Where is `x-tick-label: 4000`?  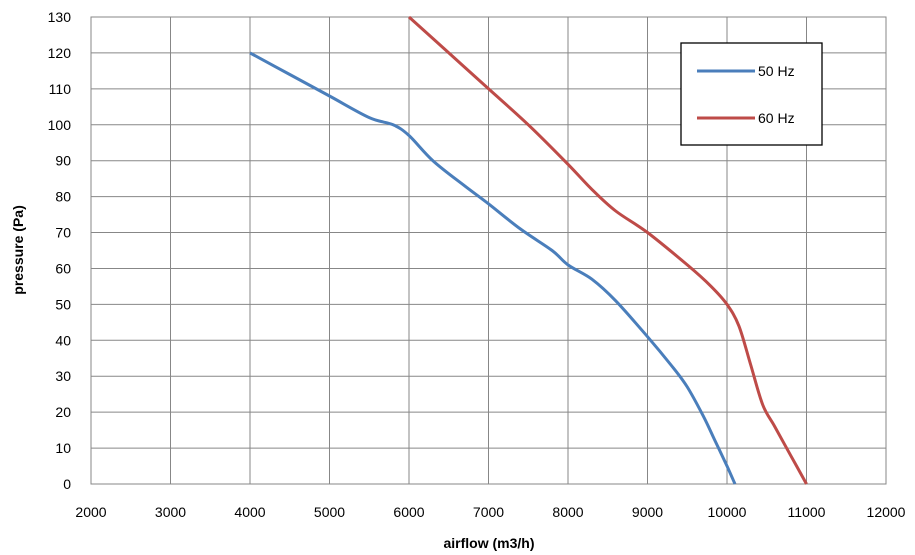 x-tick-label: 4000 is located at coordinates (249, 512).